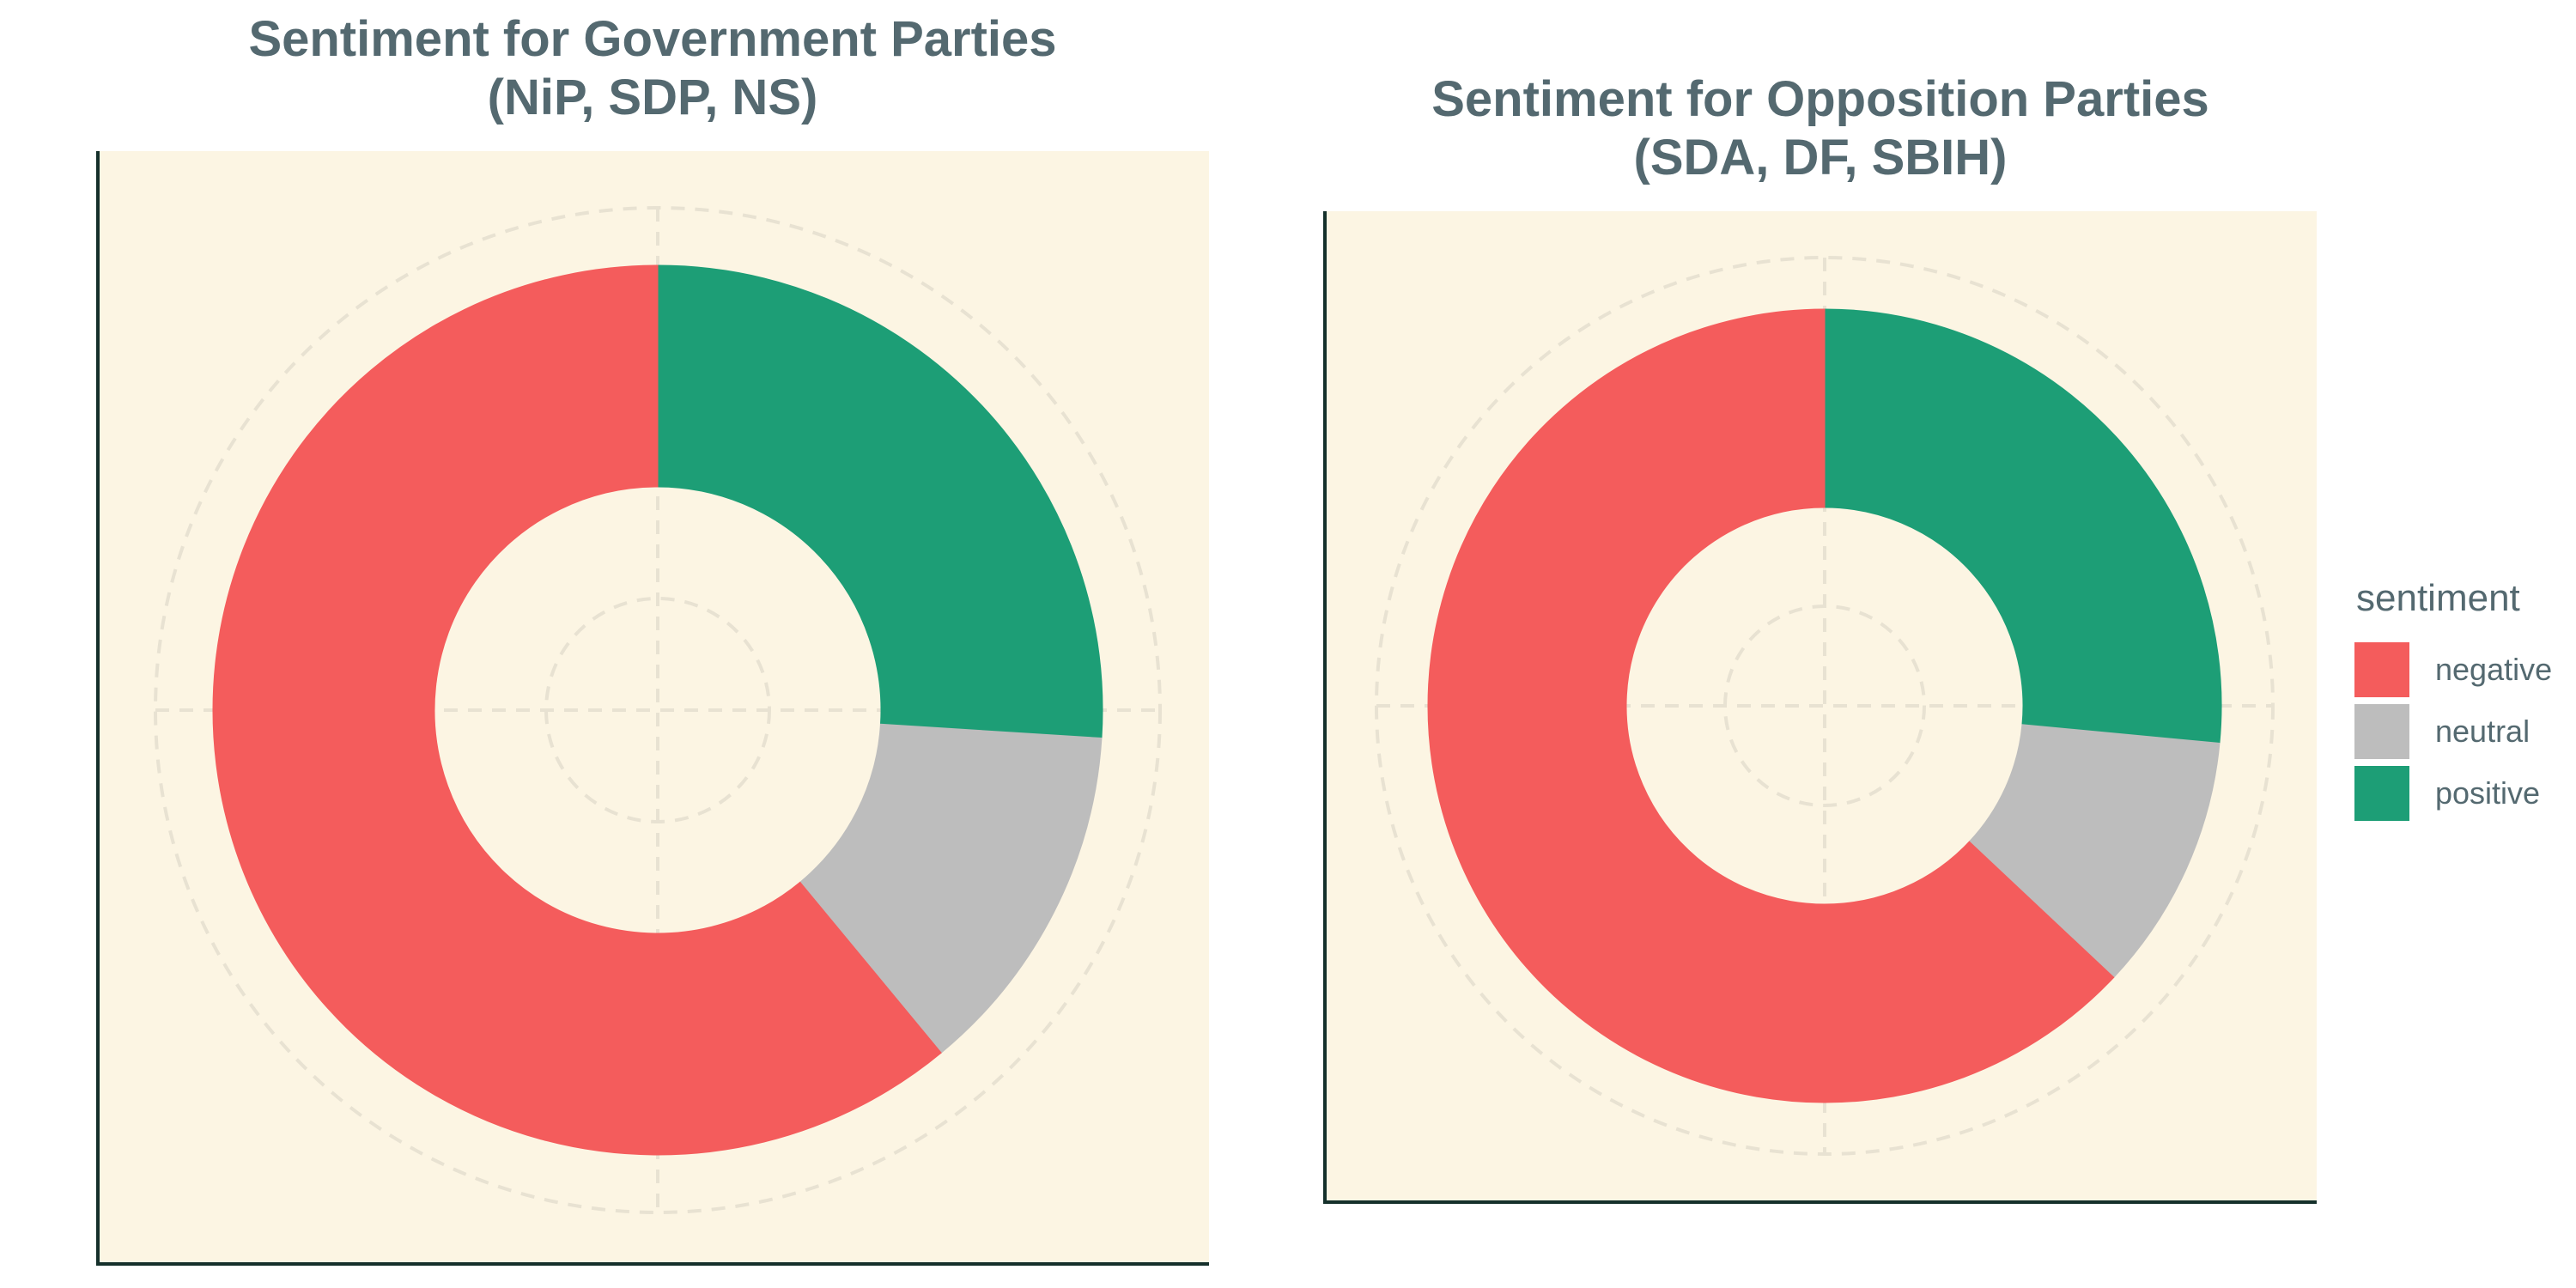 This screenshot has height=1288, width=2576. I want to click on legend-label-neutral: neutral, so click(2482, 731).